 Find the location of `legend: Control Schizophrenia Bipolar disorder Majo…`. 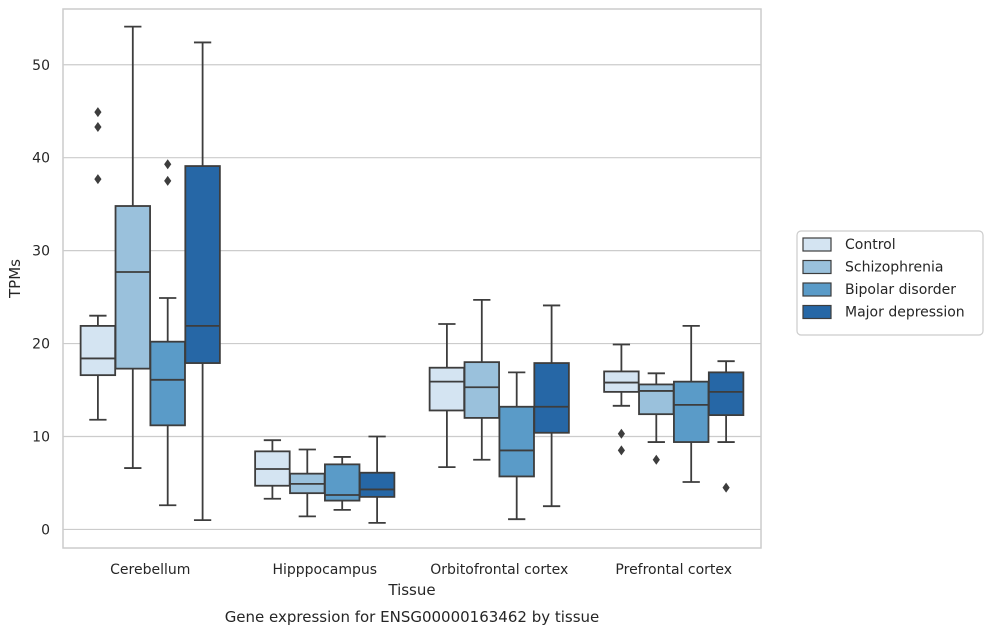

legend: Control Schizophrenia Bipolar disorder Majo… is located at coordinates (890, 283).